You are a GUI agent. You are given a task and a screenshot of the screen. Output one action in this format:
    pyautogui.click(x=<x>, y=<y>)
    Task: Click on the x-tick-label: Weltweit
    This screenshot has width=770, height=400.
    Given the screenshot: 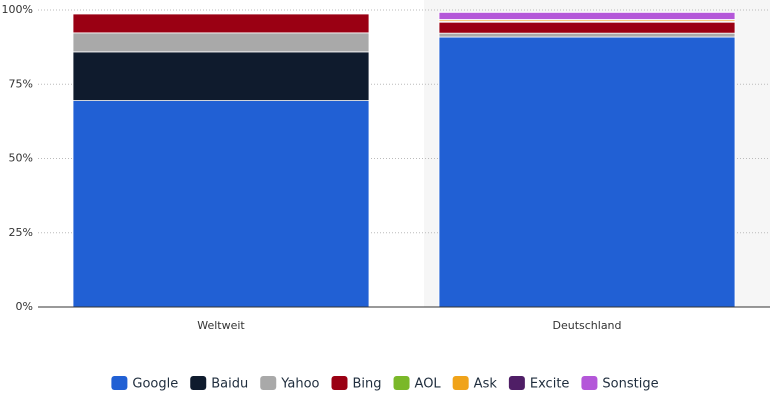 What is the action you would take?
    pyautogui.click(x=221, y=325)
    